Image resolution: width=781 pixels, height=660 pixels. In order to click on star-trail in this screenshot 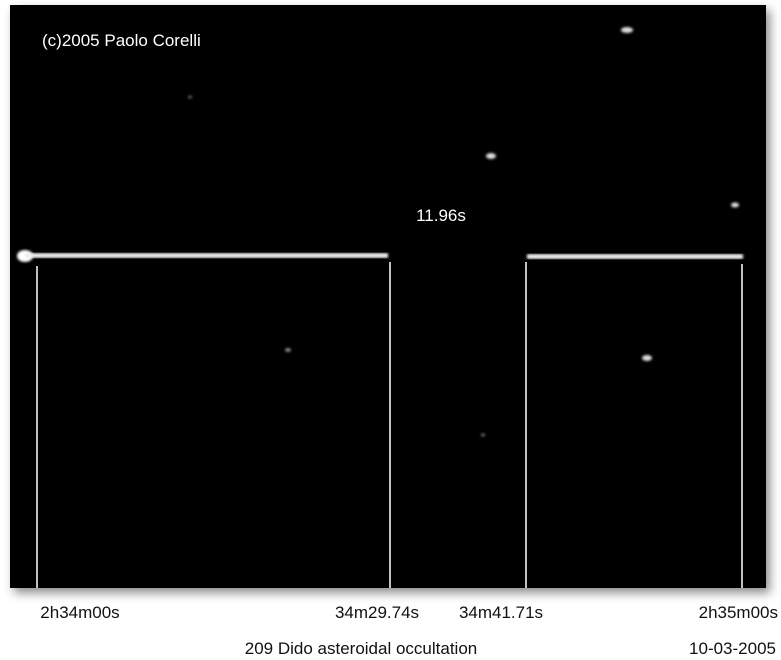, I will do `click(380, 256)`.